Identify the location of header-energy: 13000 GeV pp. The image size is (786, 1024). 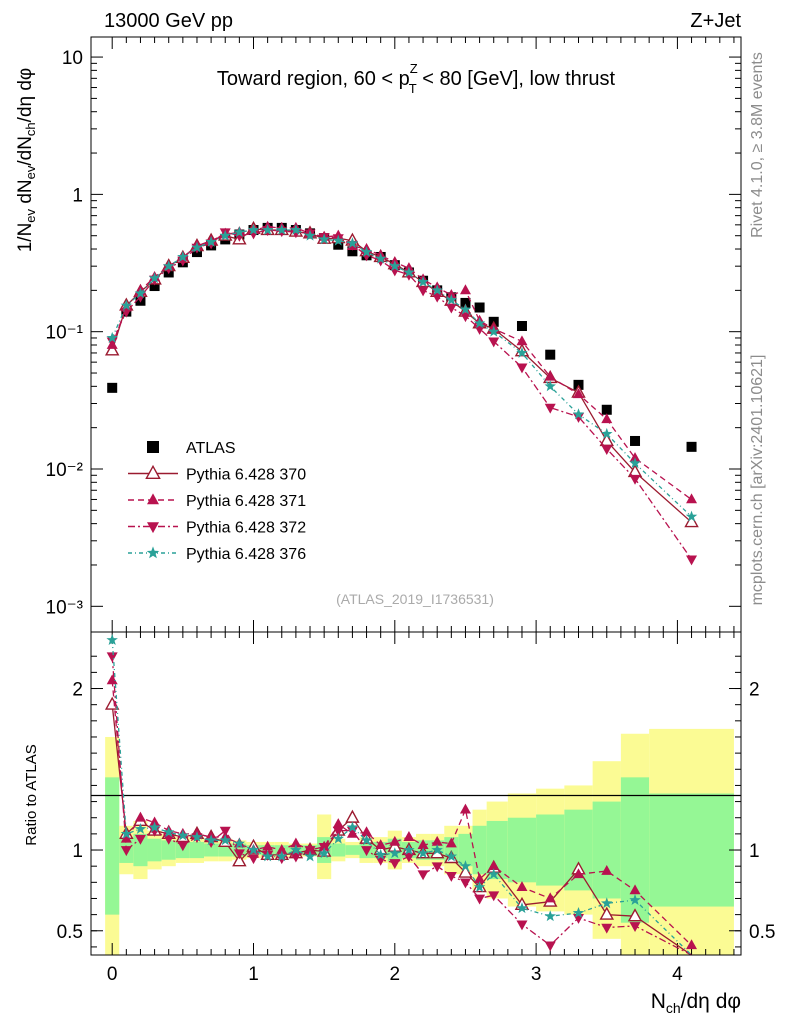
(168, 21).